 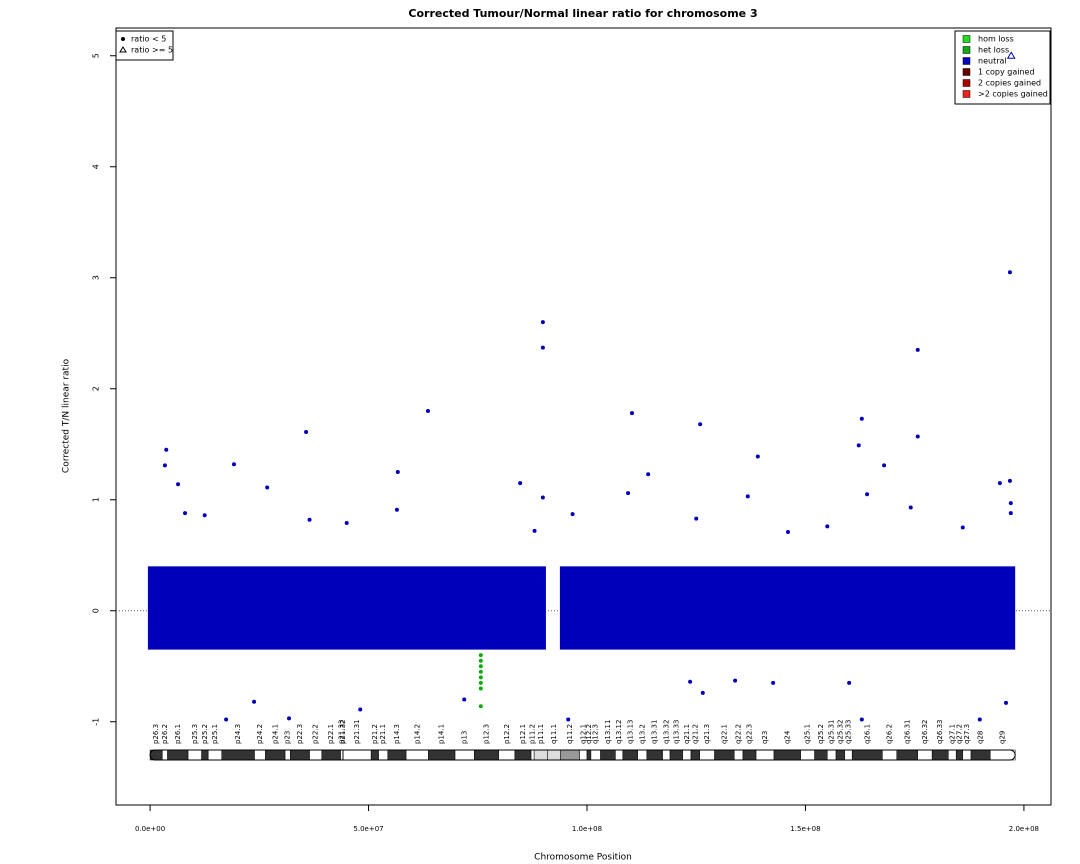 What do you see at coordinates (940, 732) in the screenshot?
I see `band-label: q26.33` at bounding box center [940, 732].